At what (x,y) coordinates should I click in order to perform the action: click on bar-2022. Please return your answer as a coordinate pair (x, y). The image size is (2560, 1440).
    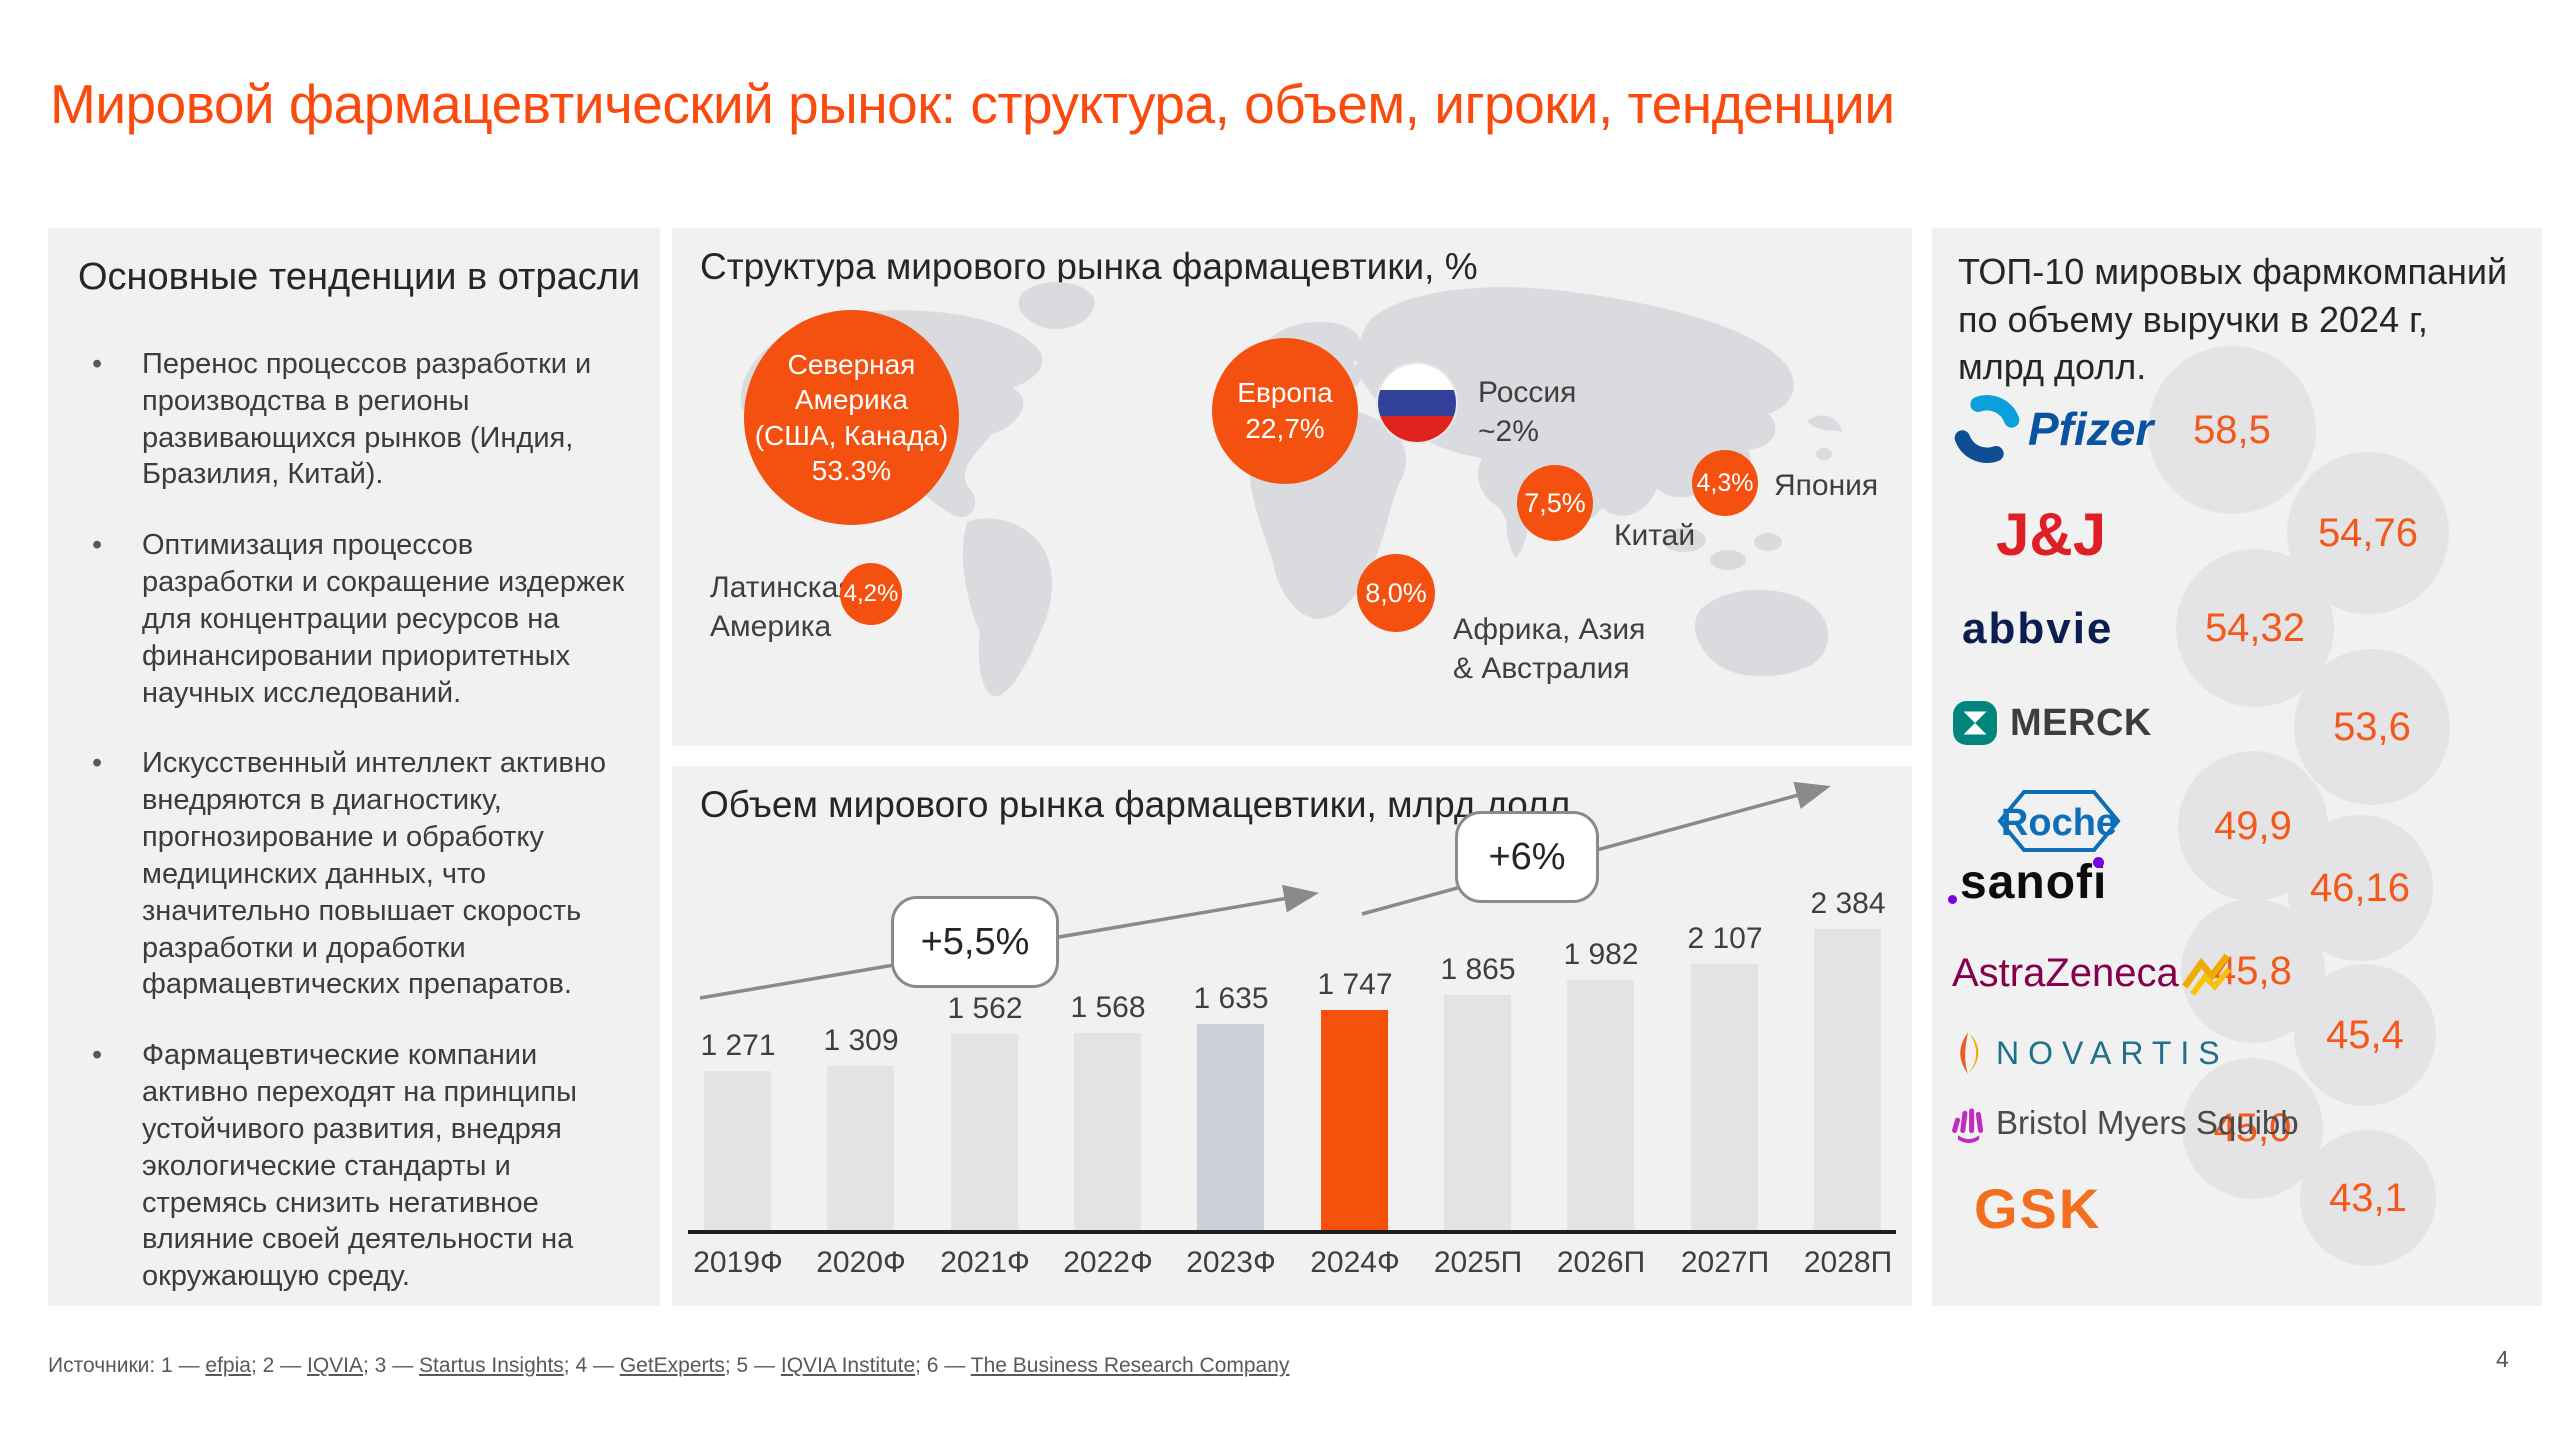
    Looking at the image, I should click on (1107, 1132).